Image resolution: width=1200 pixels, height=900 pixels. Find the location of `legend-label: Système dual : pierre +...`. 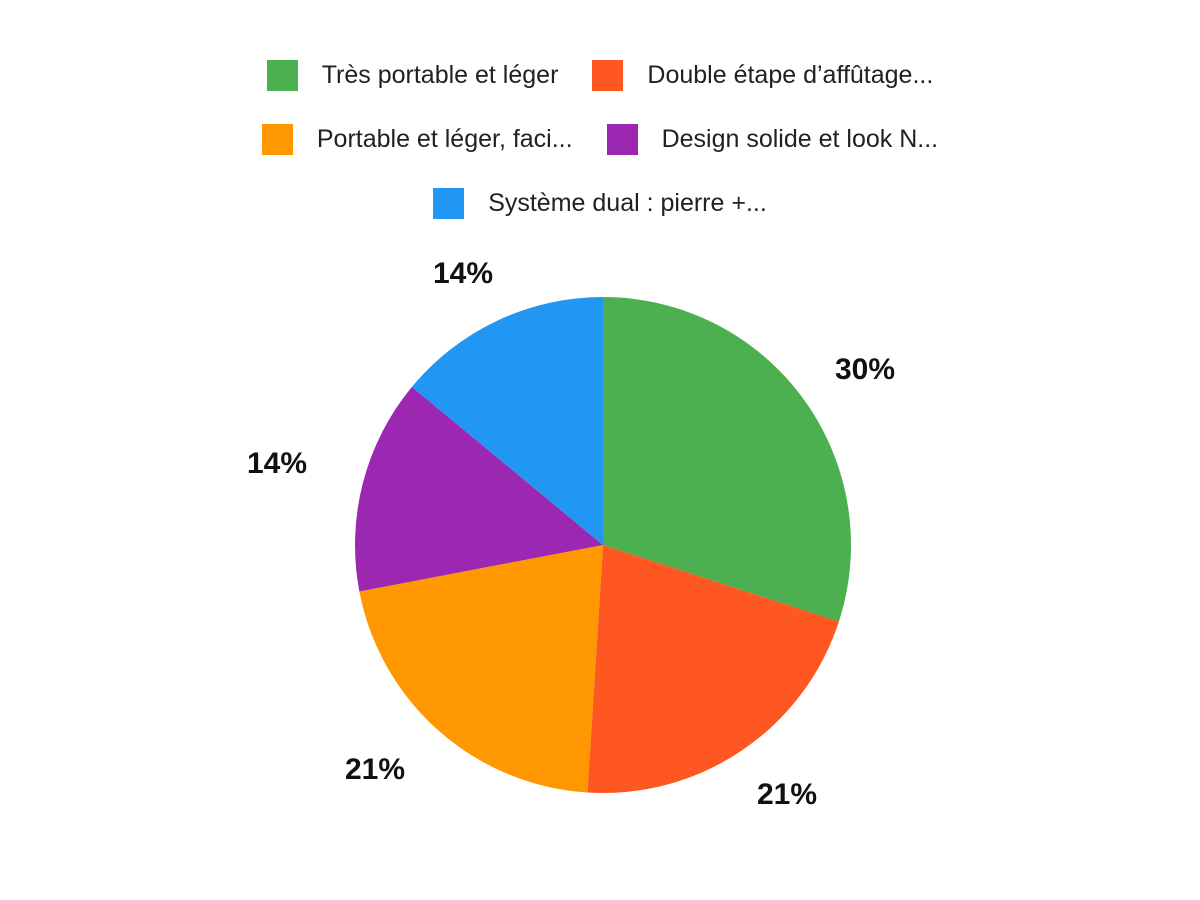

legend-label: Système dual : pierre +... is located at coordinates (627, 203).